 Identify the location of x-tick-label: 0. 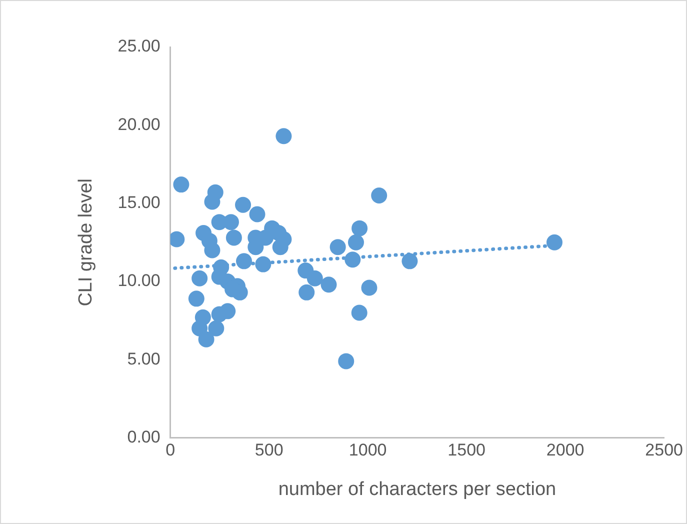
(171, 450).